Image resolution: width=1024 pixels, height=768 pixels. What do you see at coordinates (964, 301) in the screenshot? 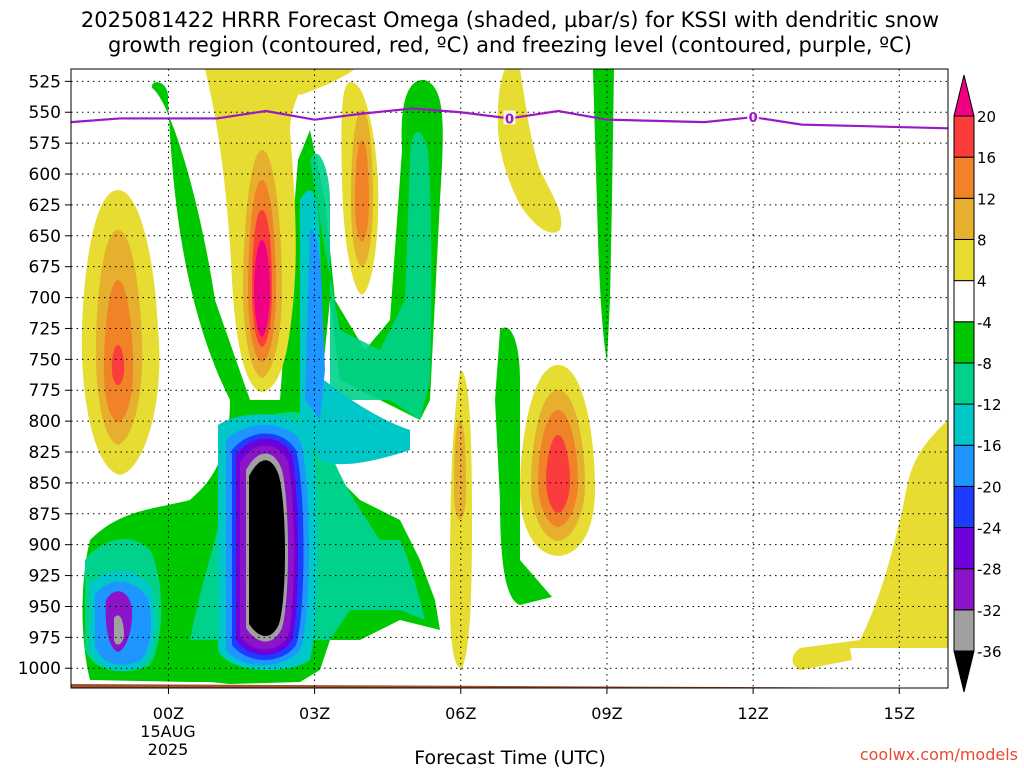
I see `colorbar-segment--4-to-4` at bounding box center [964, 301].